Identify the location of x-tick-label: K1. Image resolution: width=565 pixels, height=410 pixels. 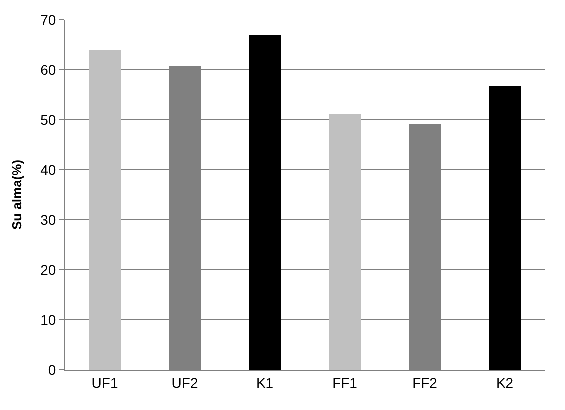
(265, 382).